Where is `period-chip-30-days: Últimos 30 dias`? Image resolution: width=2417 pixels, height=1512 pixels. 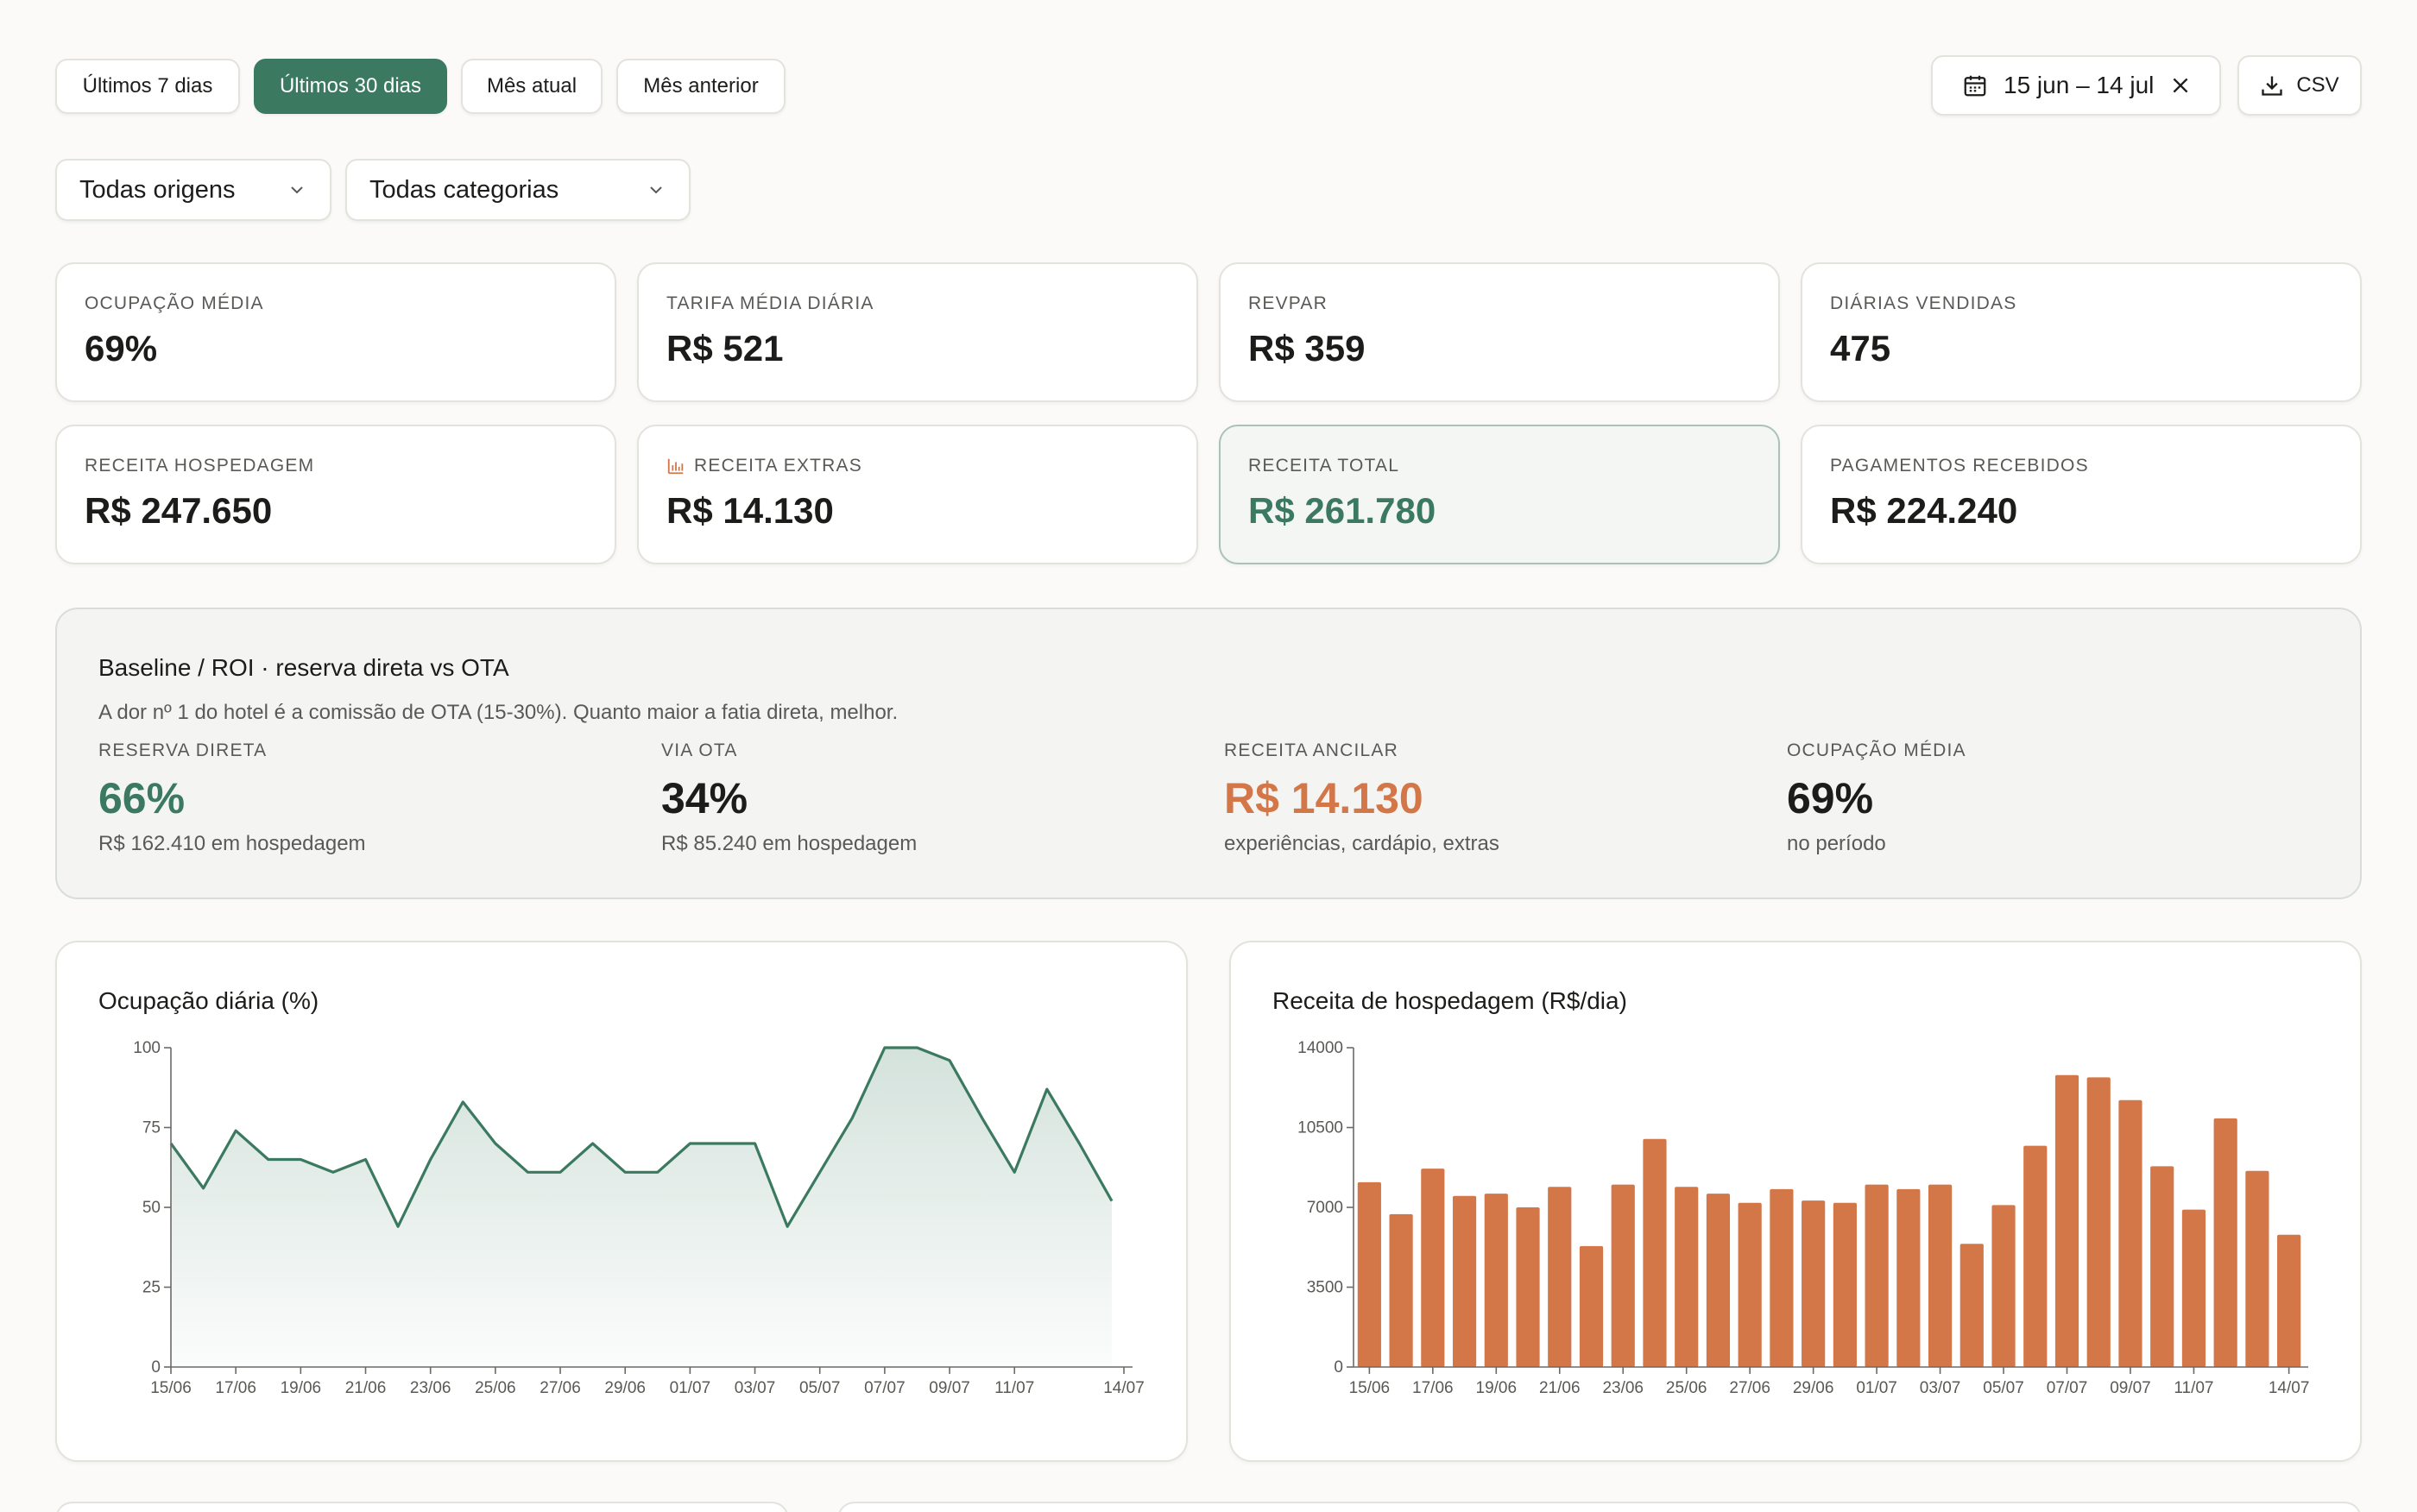
period-chip-30-days: Últimos 30 dias is located at coordinates (350, 86).